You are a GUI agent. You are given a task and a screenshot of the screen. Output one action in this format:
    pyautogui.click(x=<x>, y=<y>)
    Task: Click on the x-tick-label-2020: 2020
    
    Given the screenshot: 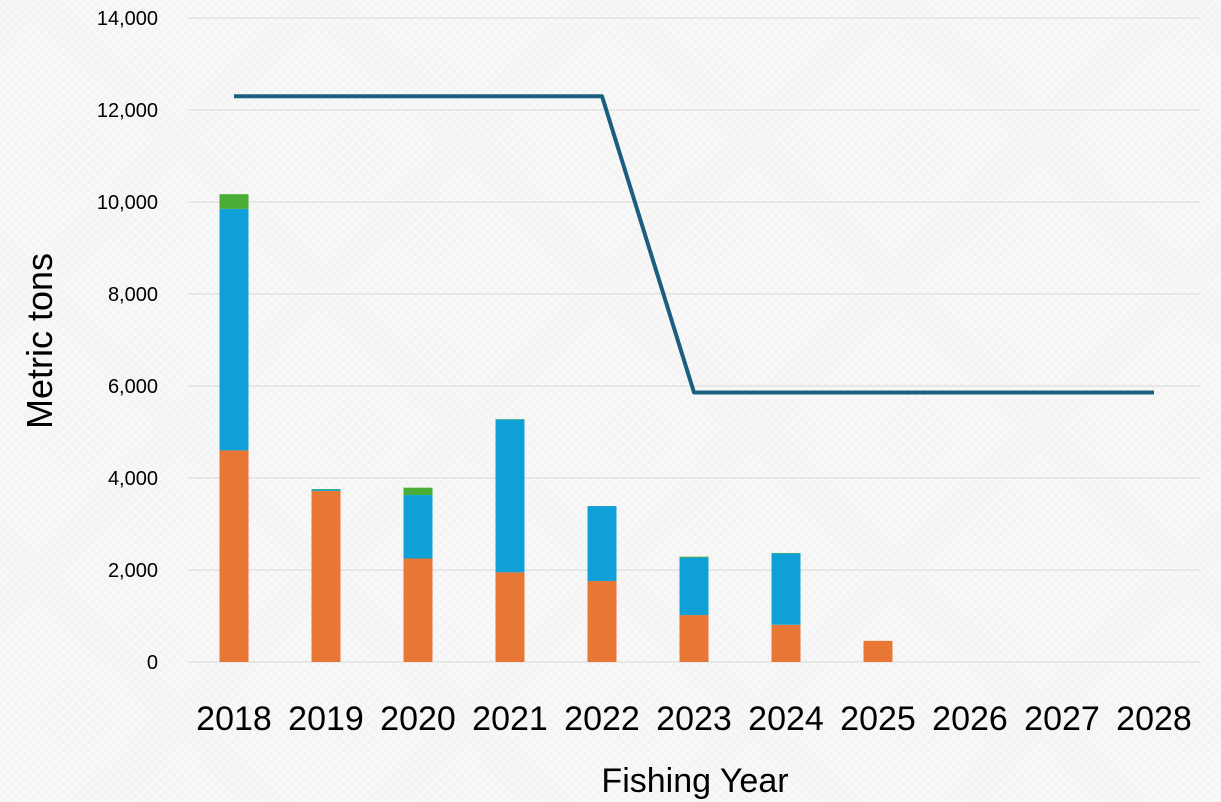 What is the action you would take?
    pyautogui.click(x=418, y=719)
    